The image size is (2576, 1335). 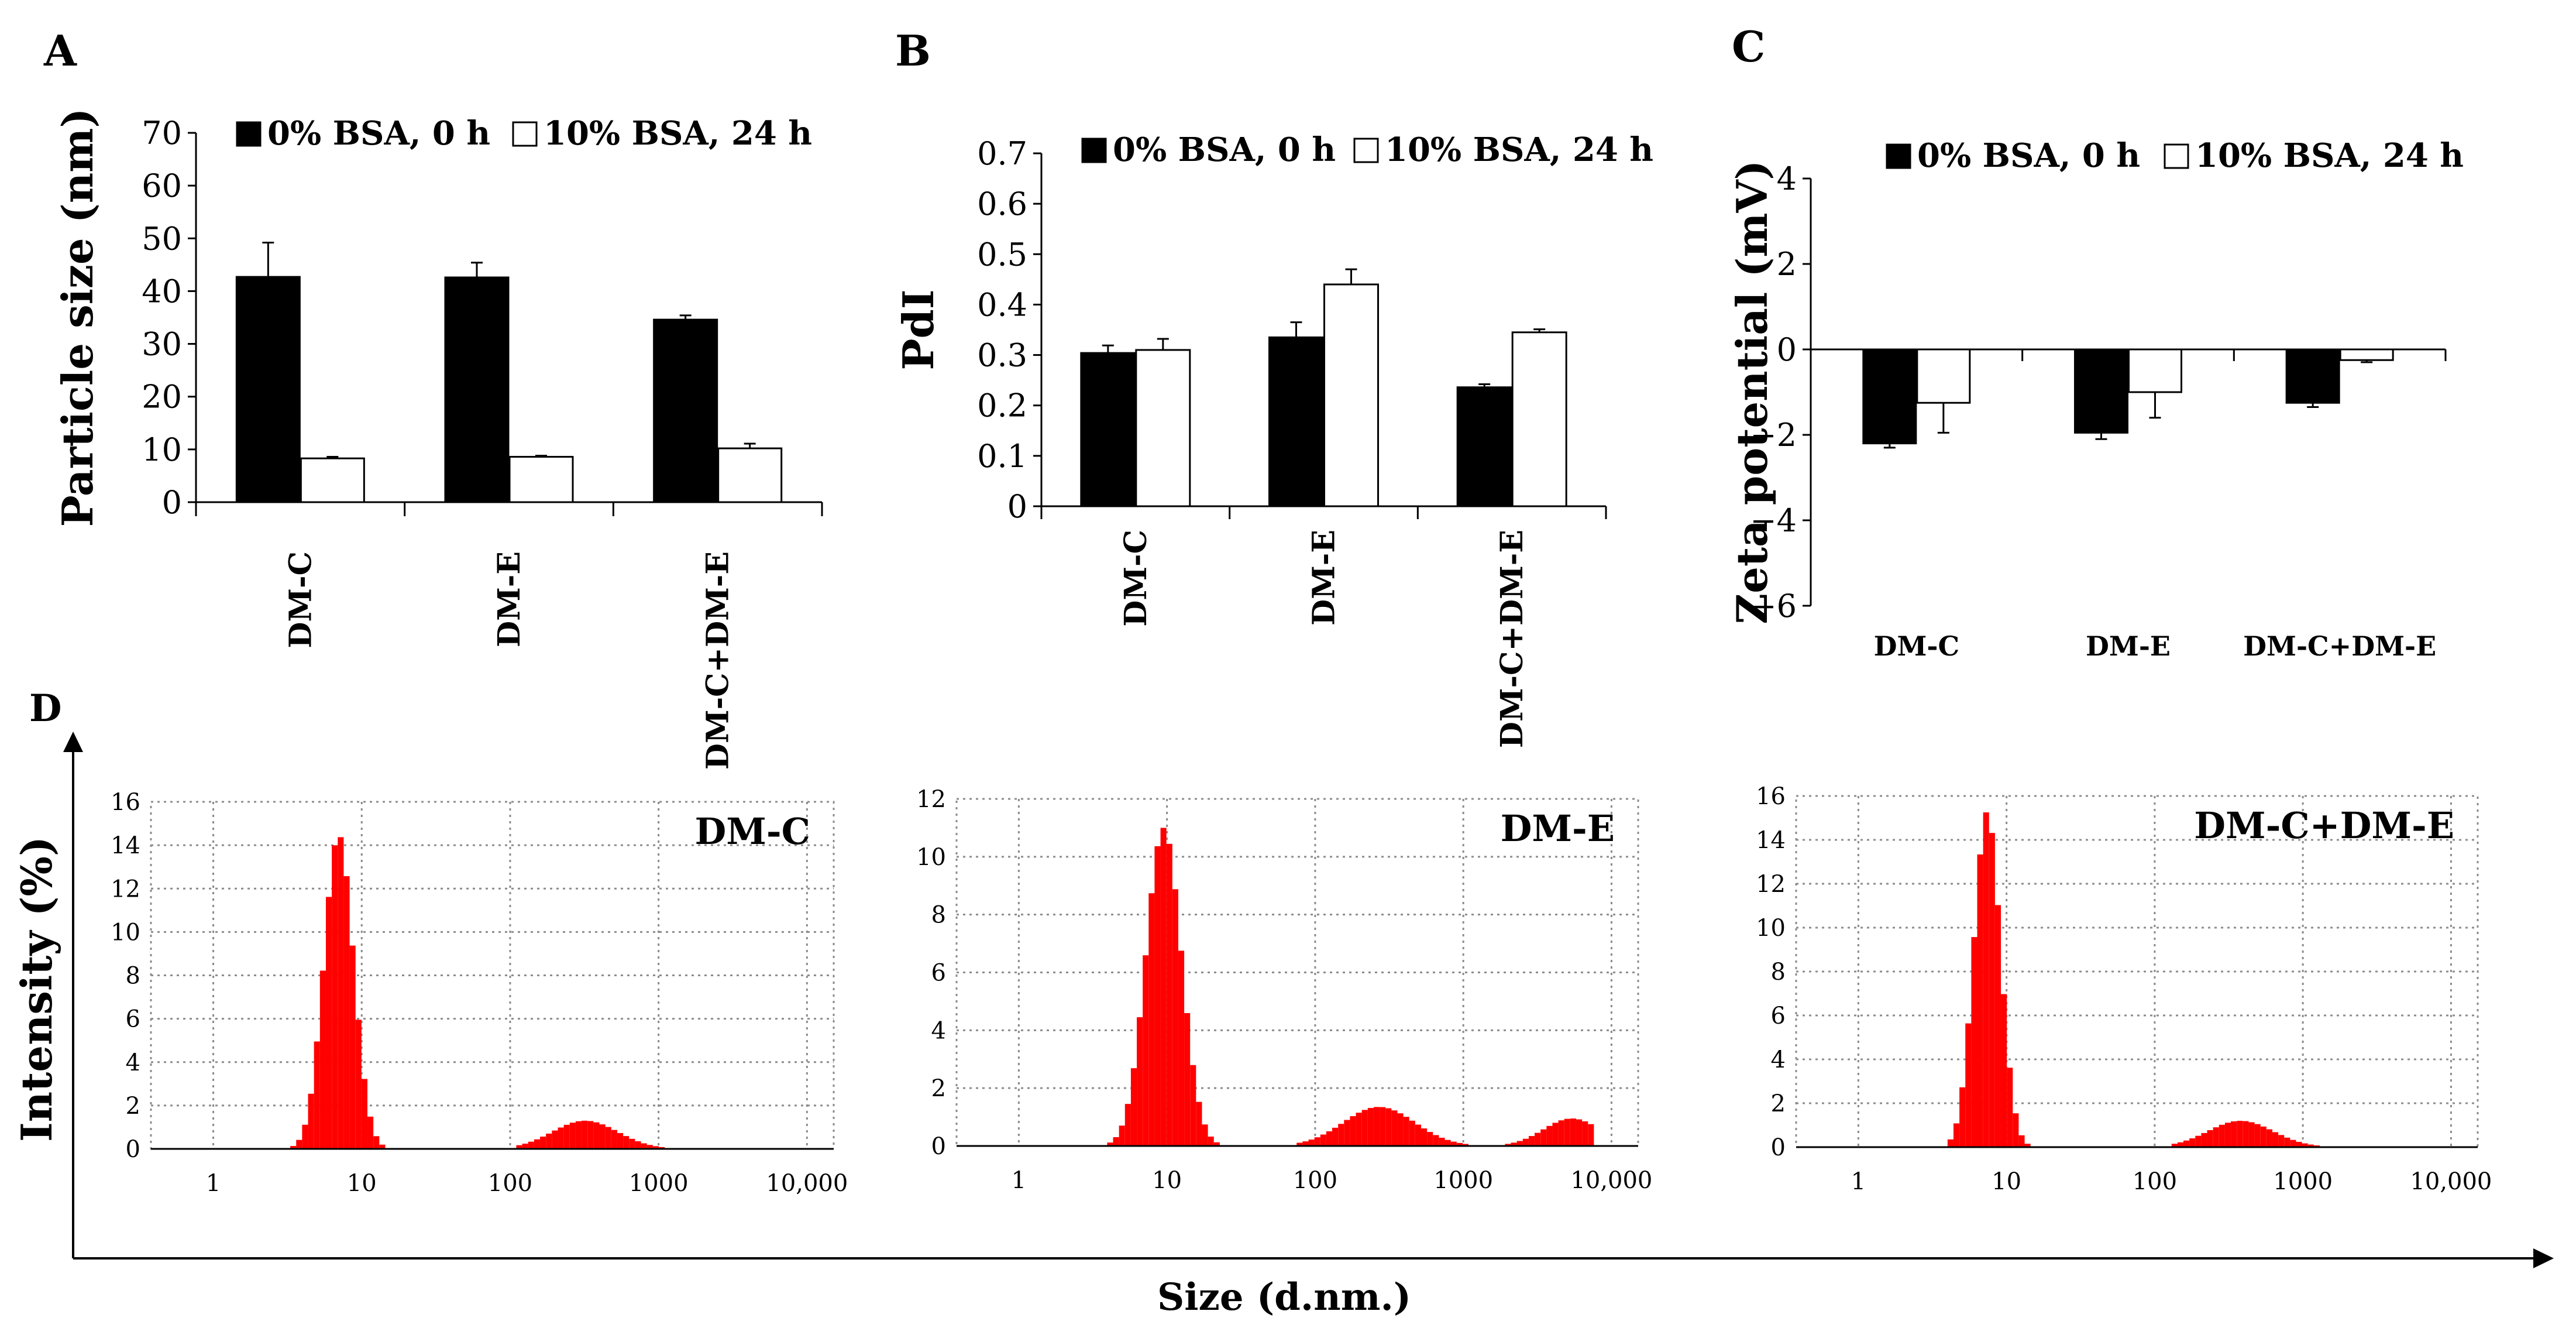 What do you see at coordinates (807, 1183) in the screenshot?
I see `x-tick-label: 10,000` at bounding box center [807, 1183].